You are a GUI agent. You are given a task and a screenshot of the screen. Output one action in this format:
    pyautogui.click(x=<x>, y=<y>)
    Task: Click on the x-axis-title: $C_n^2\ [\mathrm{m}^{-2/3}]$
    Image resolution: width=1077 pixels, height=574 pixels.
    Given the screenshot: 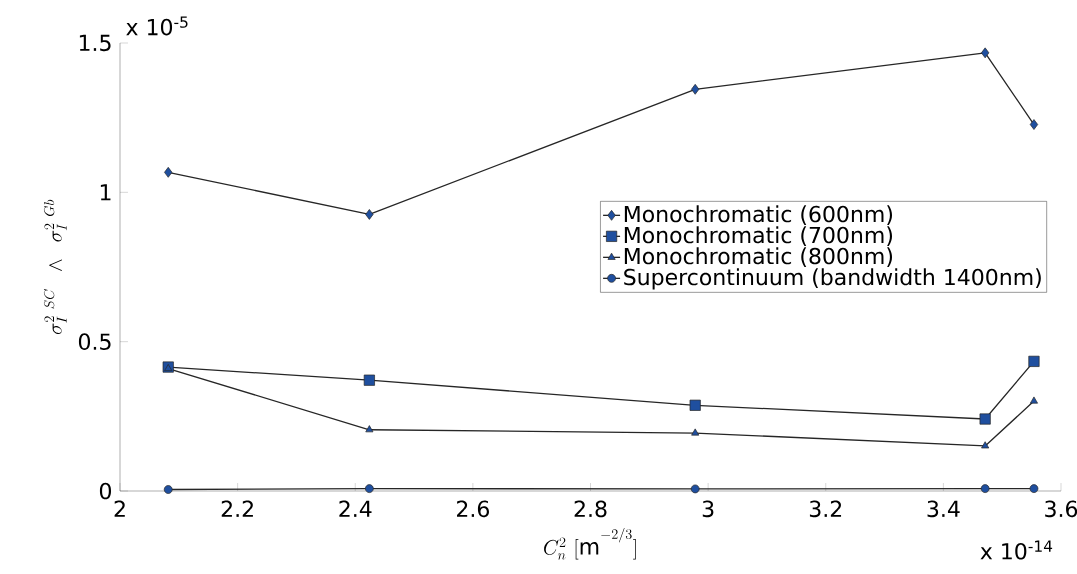 What is the action you would take?
    pyautogui.click(x=590, y=544)
    